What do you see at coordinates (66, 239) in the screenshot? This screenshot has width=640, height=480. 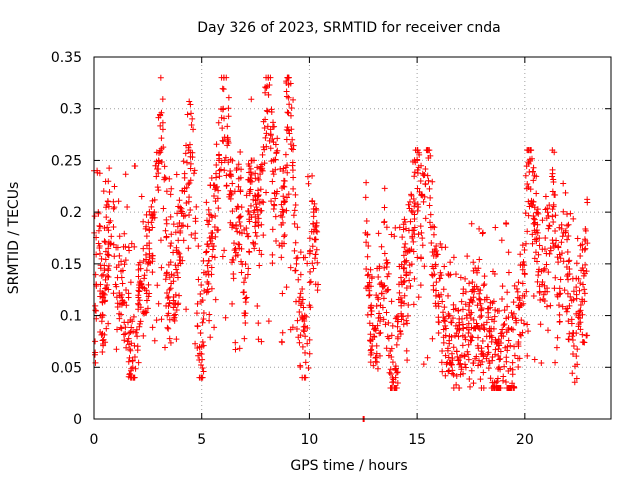 I see `y-tick-labels: 0 0.05 0.1 0.15 0.2 0.25 0.3 0.35` at bounding box center [66, 239].